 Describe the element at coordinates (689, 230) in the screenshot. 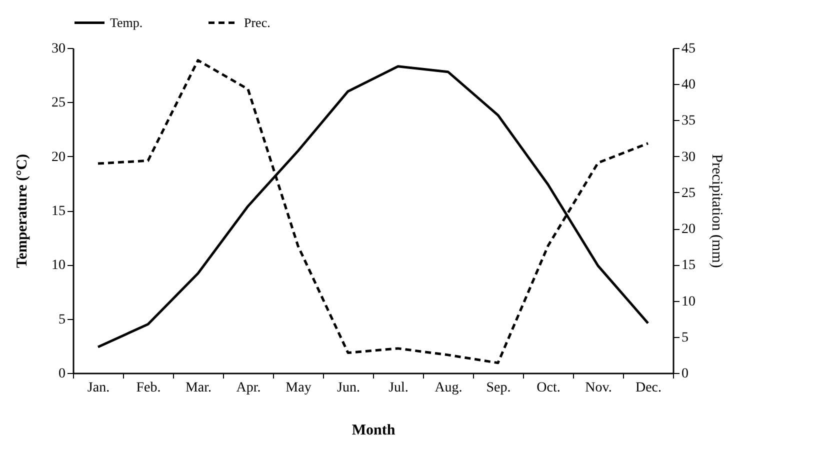

I see `y2-tick-label: 20` at that location.